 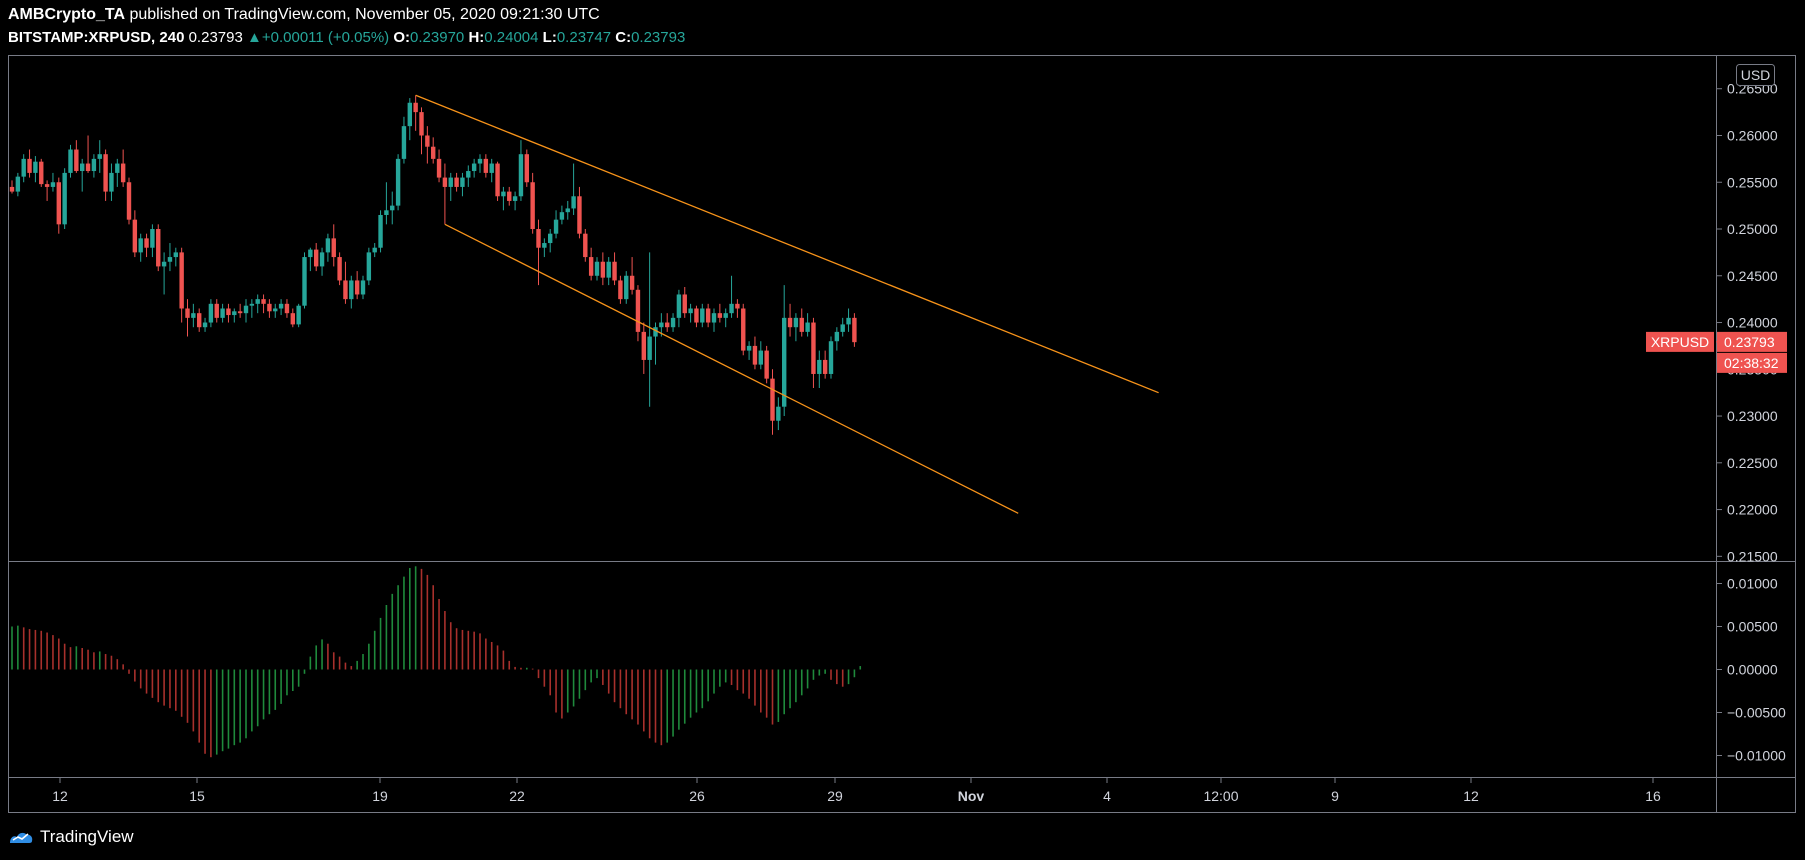 I want to click on indicator-axis: 0.01000 0.00500 0.00000 −0.00500 −0.01000, so click(x=1751, y=670).